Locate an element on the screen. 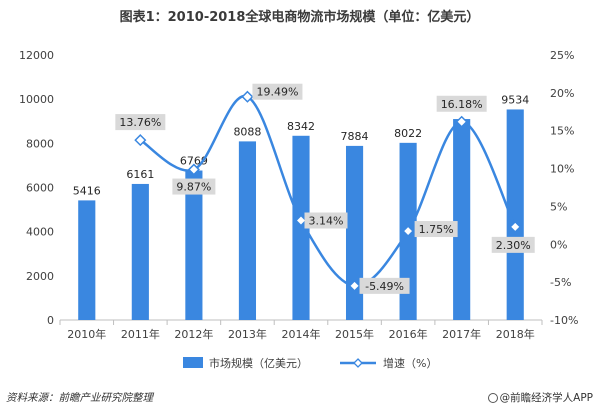 The image size is (599, 413). bar-value-label: 9534 is located at coordinates (515, 99).